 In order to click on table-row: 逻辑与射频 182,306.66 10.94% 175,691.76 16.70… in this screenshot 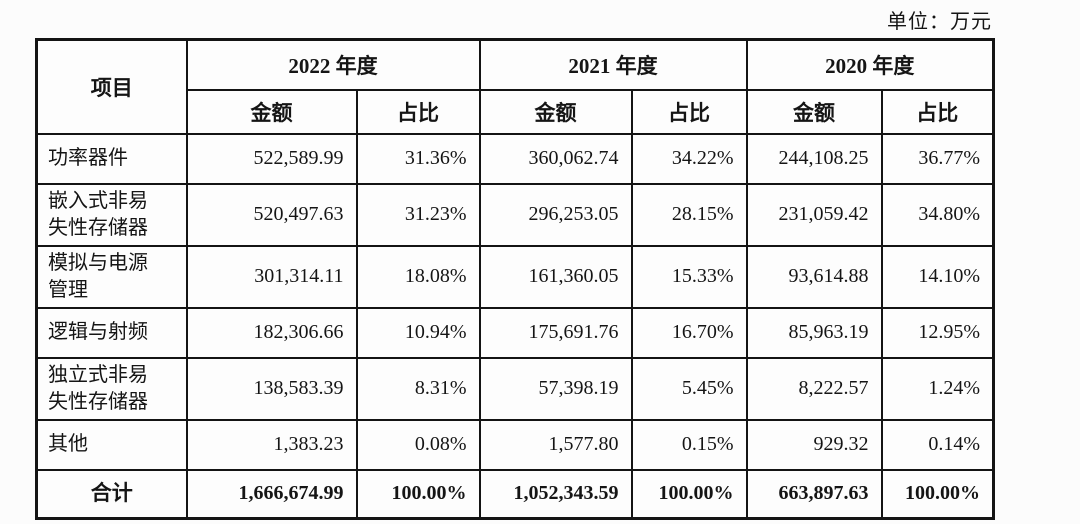, I will do `click(515, 332)`.